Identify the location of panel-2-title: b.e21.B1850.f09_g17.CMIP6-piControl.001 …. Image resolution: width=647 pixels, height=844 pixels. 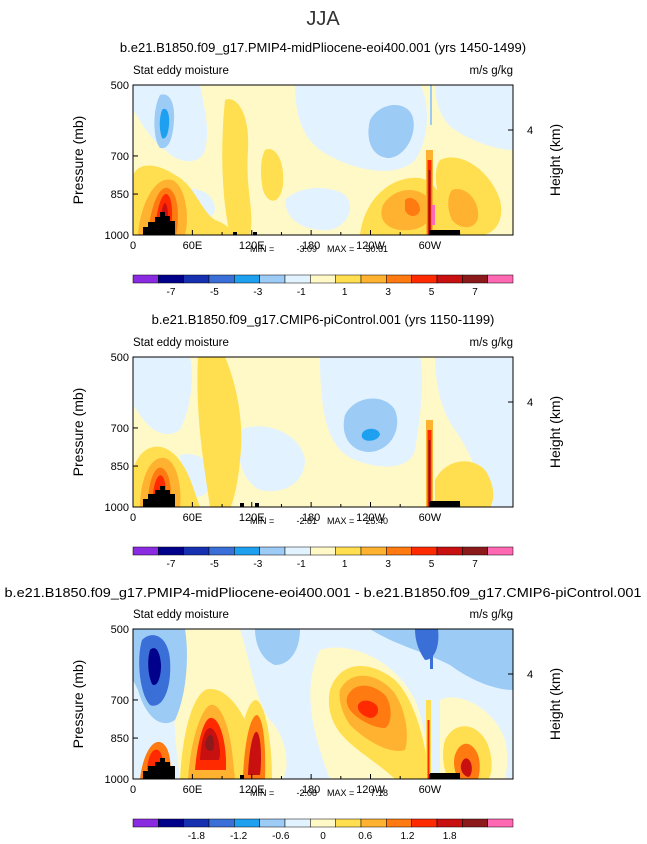
(323, 319).